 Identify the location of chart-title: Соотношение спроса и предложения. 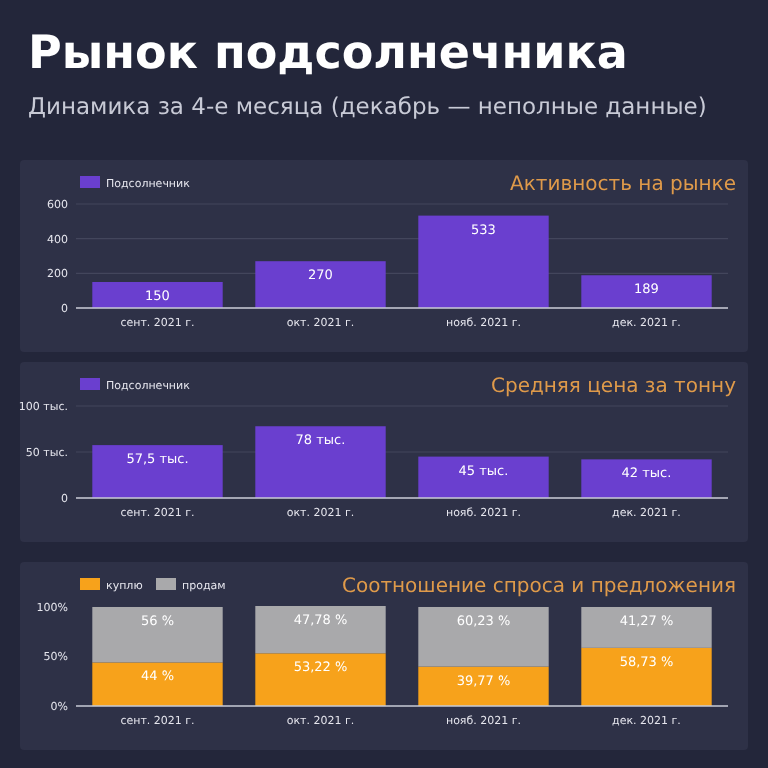
(538, 587).